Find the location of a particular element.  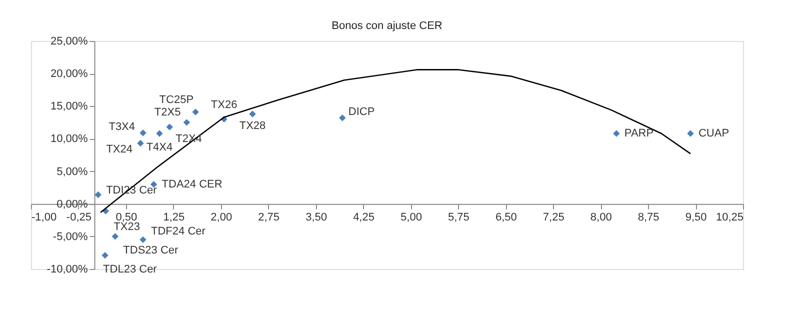

annotation: TX26 is located at coordinates (224, 105).